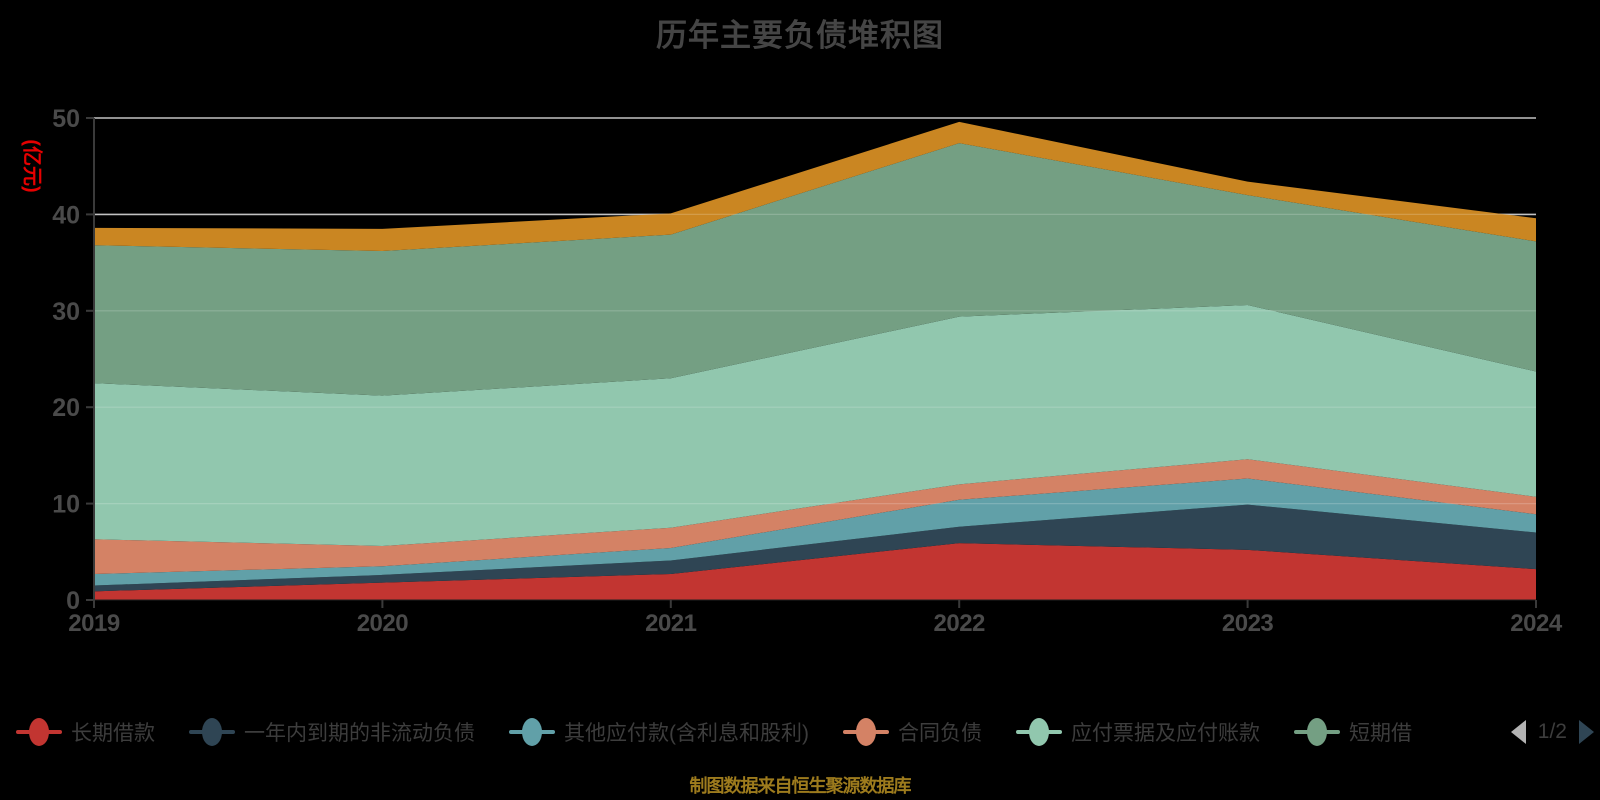 This screenshot has width=1600, height=800. I want to click on y-tick-label-30: 30, so click(66, 312).